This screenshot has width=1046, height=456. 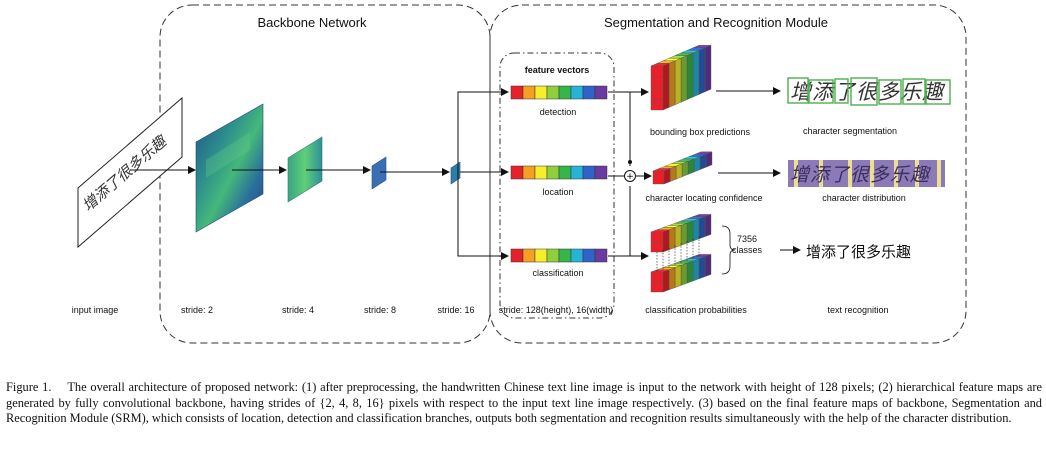 I want to click on stage-input-label: input image, so click(x=95, y=310).